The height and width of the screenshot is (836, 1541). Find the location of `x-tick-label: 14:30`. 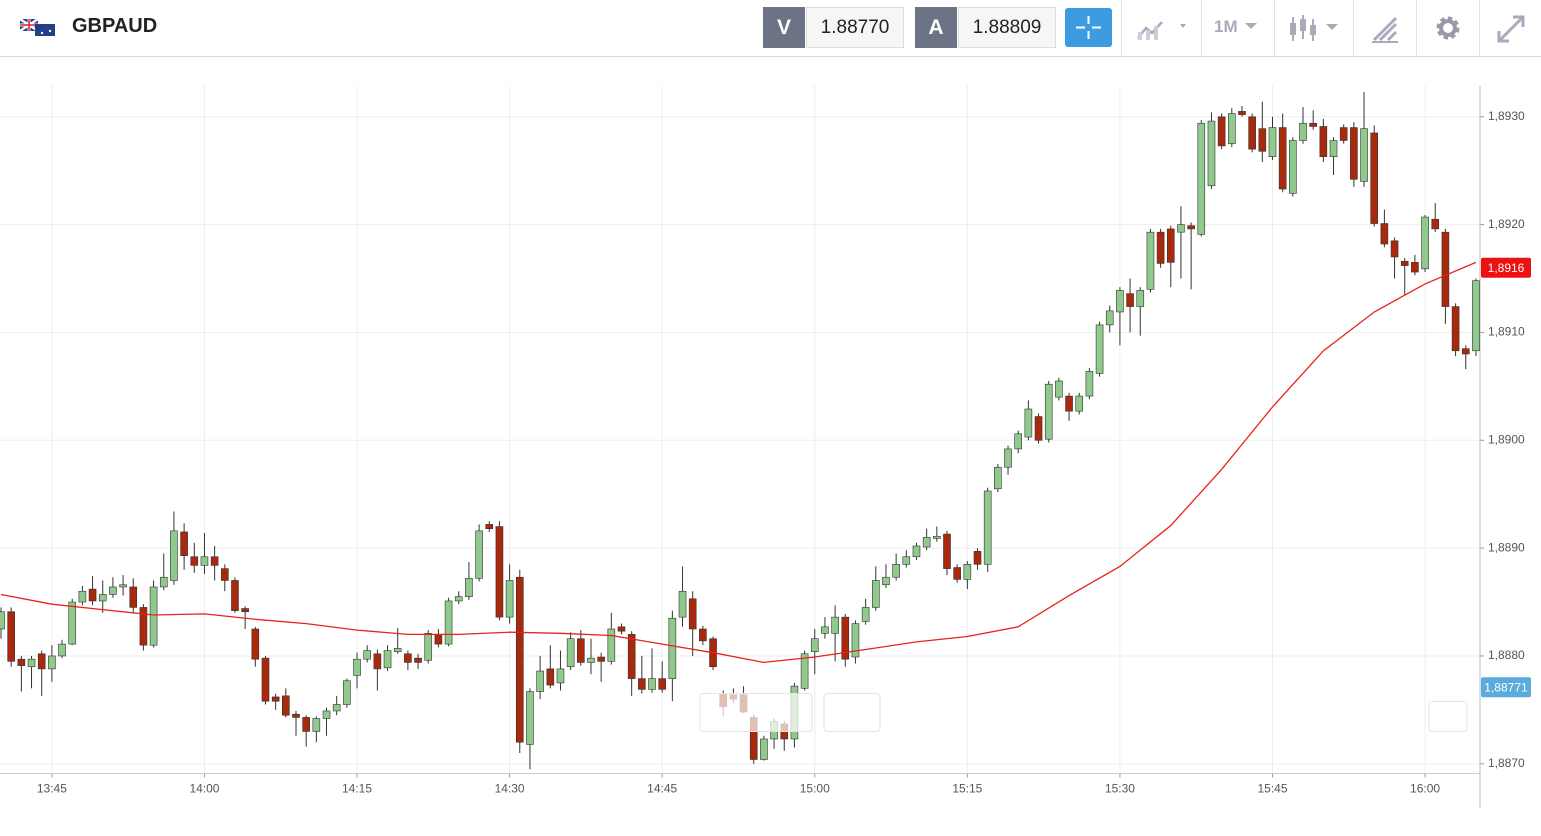

x-tick-label: 14:30 is located at coordinates (510, 789).